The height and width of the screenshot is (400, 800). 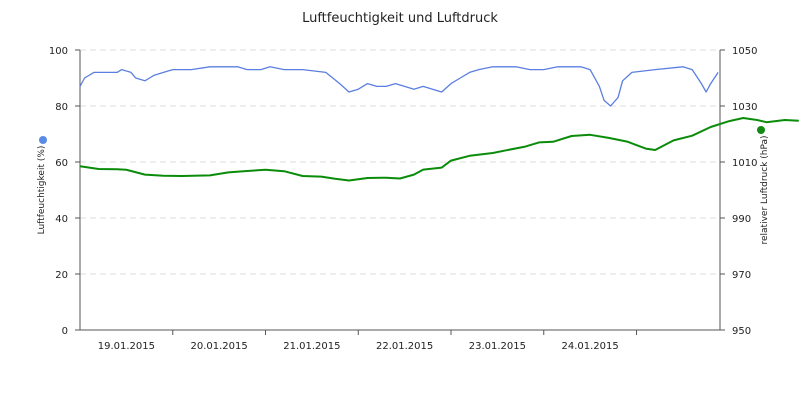 What do you see at coordinates (439, 149) in the screenshot?
I see `pressure-line` at bounding box center [439, 149].